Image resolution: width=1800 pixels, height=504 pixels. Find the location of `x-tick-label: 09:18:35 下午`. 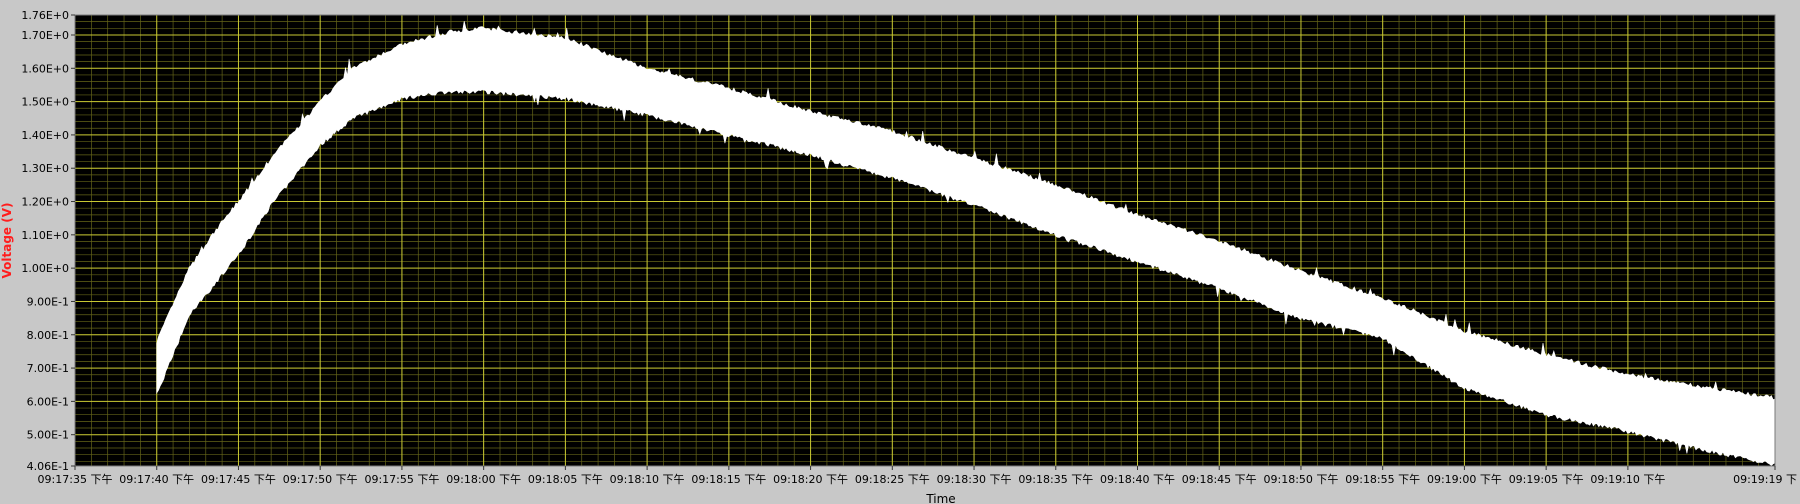

x-tick-label: 09:18:35 下午 is located at coordinates (1055, 479).